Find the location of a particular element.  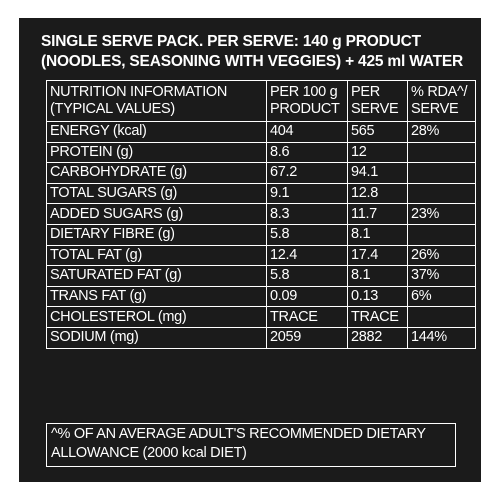

table-row: SATURATED FAT (g) 5.8 8.1 37% is located at coordinates (261, 276).